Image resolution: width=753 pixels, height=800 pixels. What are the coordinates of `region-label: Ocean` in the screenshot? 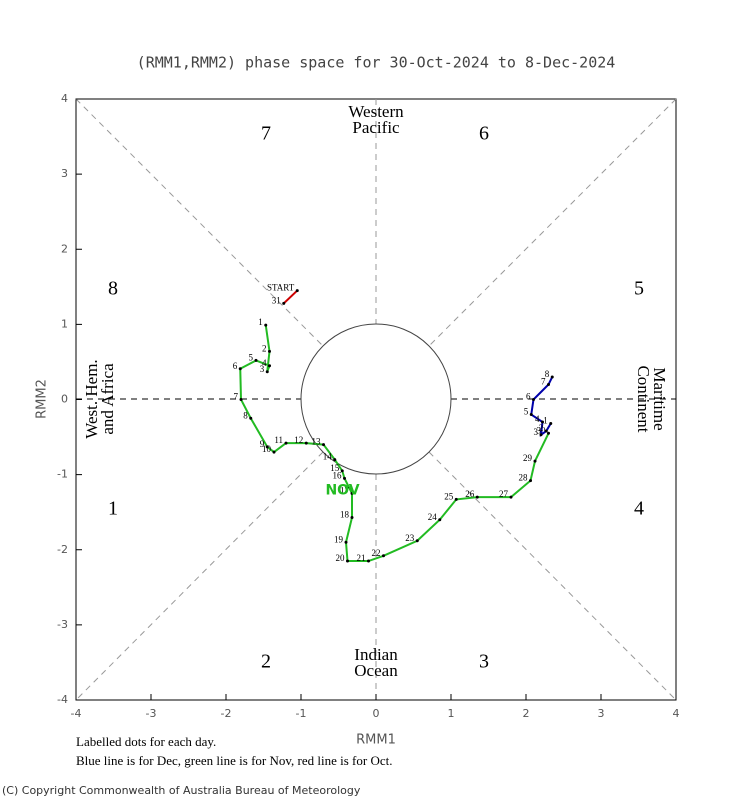 It's located at (376, 670).